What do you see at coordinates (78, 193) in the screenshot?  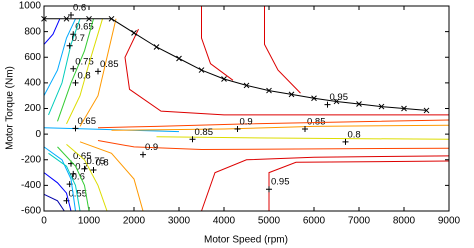 I see `contour-label: 0.55` at bounding box center [78, 193].